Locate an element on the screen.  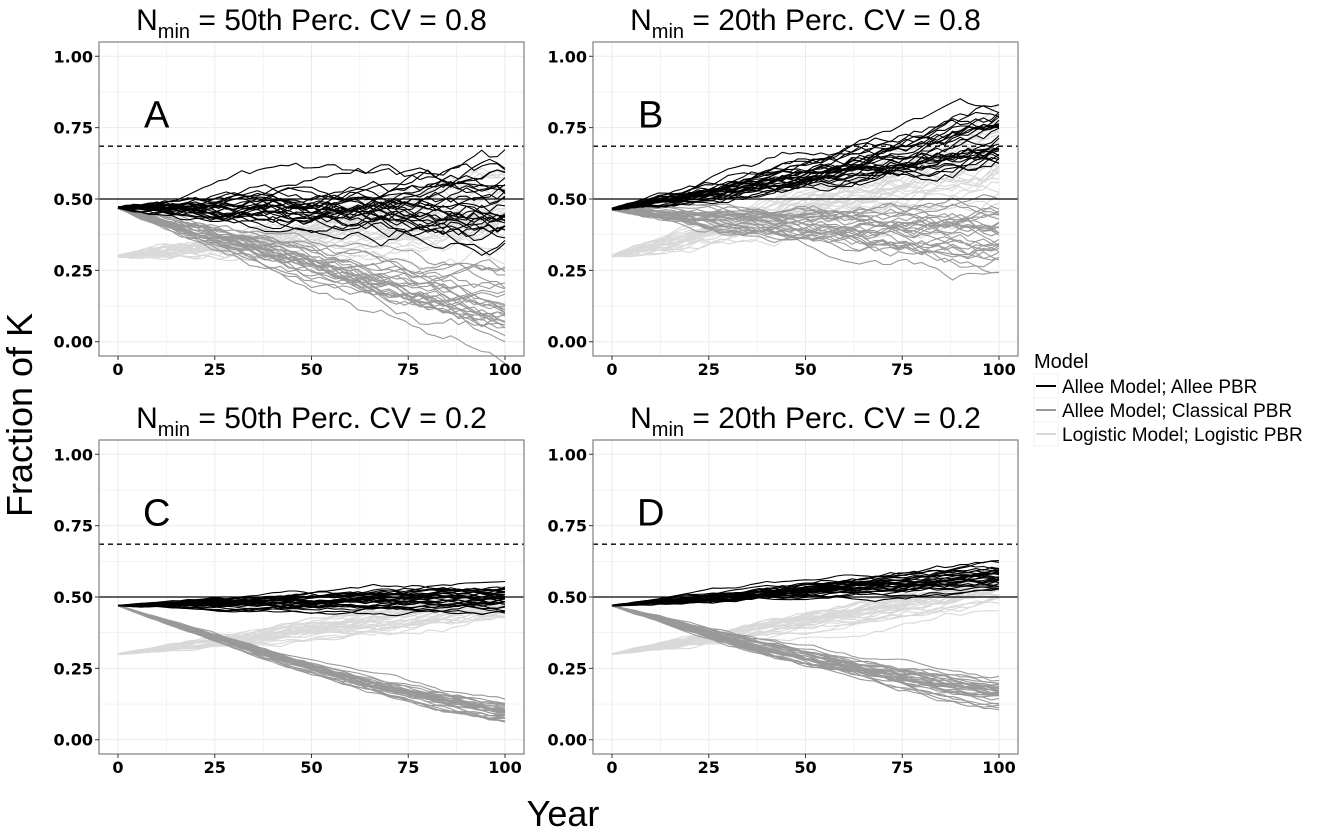
legend-label-allee-classical: Allee Model; Classical PBR is located at coordinates (1177, 411).